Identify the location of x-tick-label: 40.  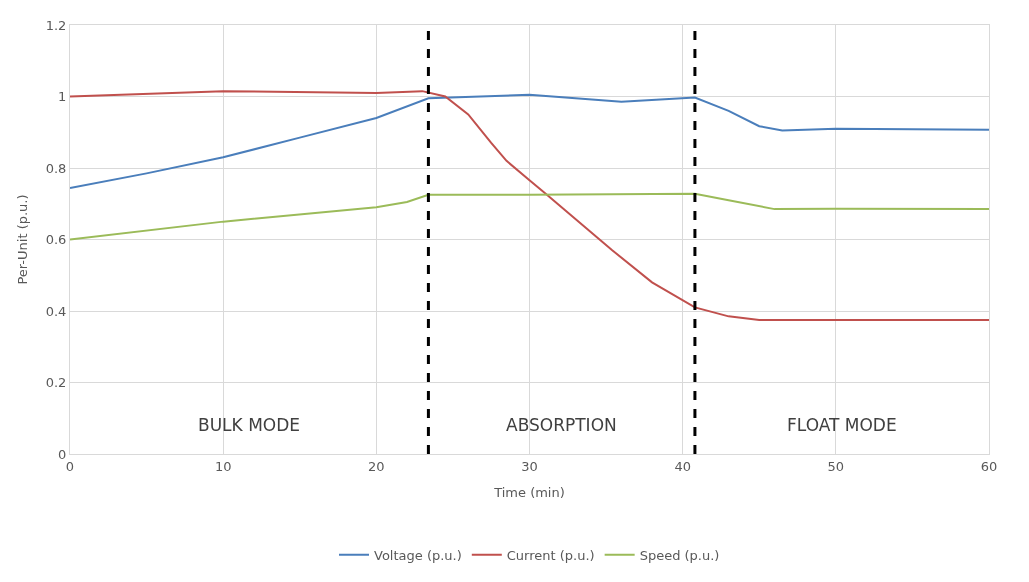
(682, 466).